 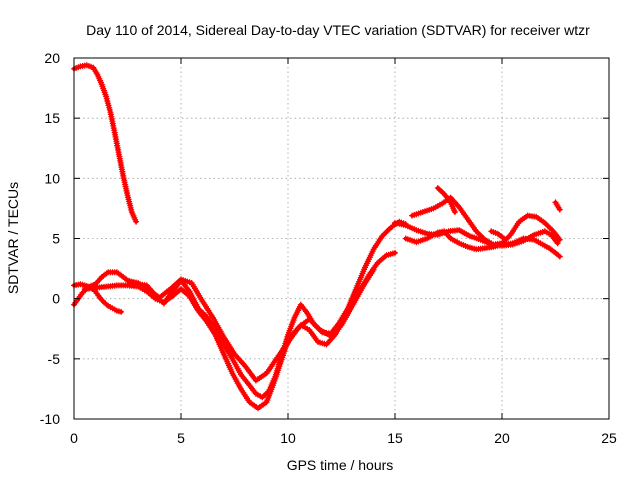 I want to click on x-tick-label: 10, so click(x=288, y=438).